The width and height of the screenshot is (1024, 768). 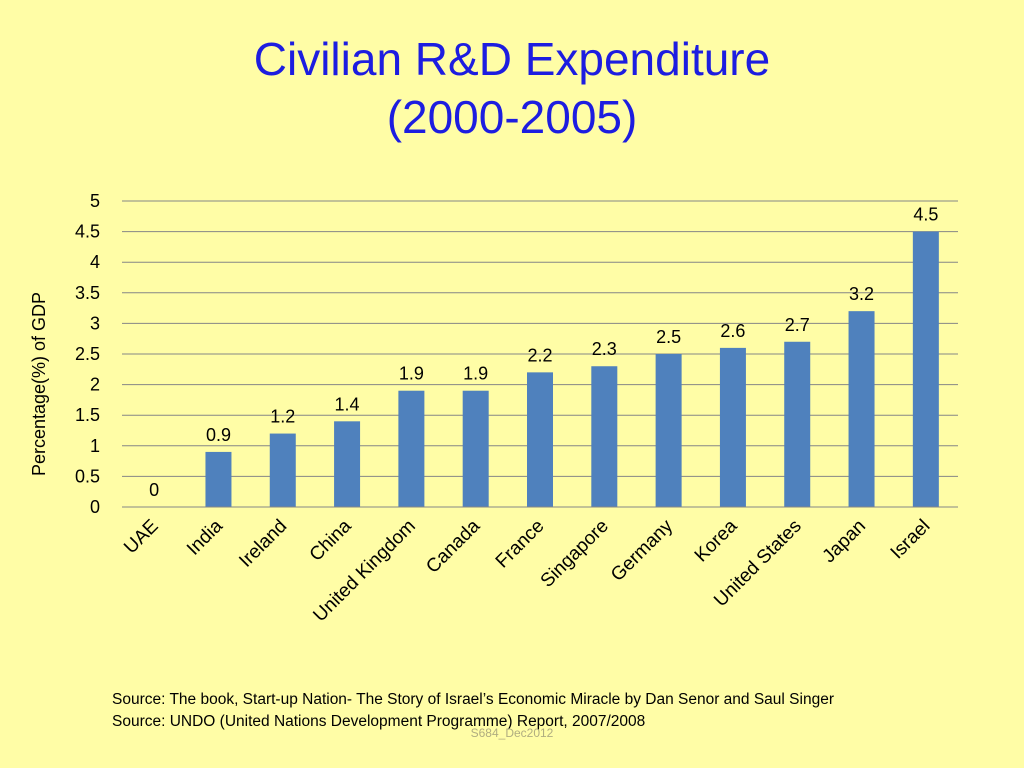 What do you see at coordinates (95, 201) in the screenshot?
I see `y-tick-label: 5` at bounding box center [95, 201].